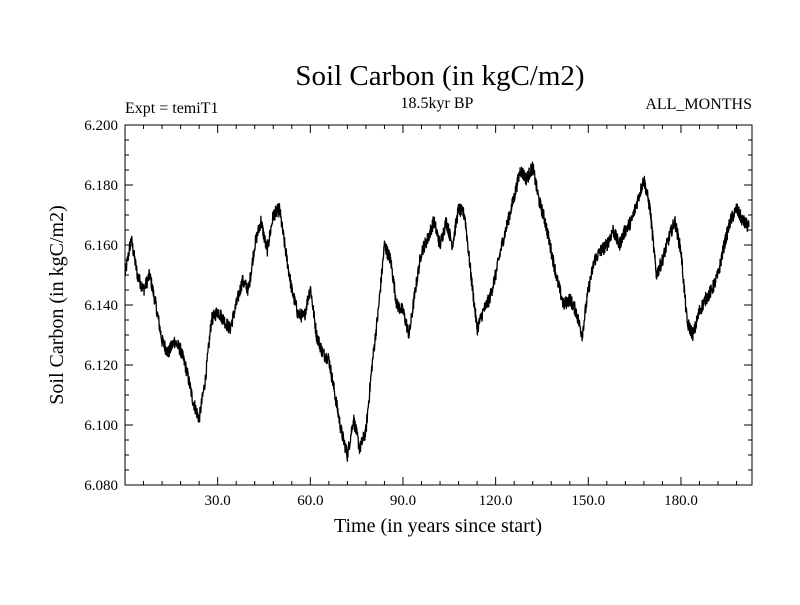  What do you see at coordinates (496, 501) in the screenshot?
I see `x-tick-label: 120.0` at bounding box center [496, 501].